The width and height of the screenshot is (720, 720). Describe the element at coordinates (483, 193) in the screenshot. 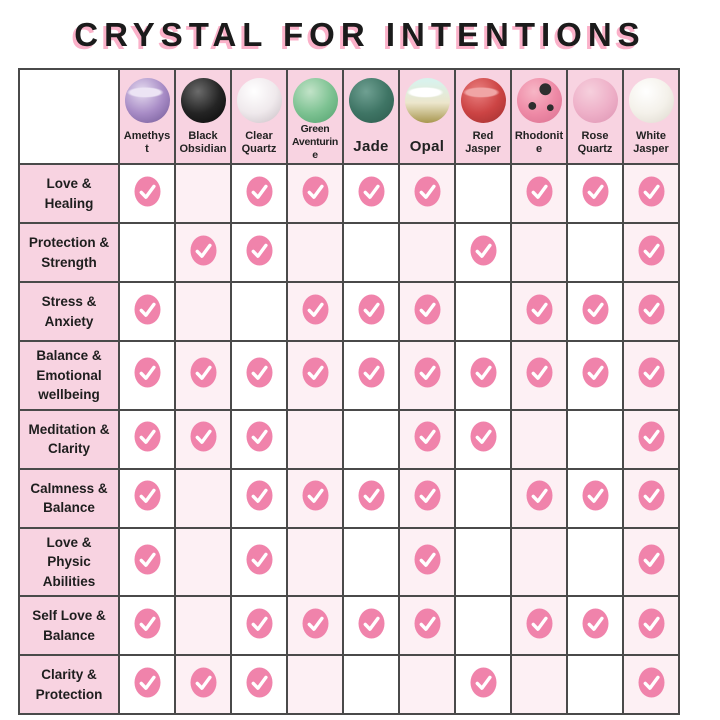

I see `cell-love-healing-red-jasper` at that location.